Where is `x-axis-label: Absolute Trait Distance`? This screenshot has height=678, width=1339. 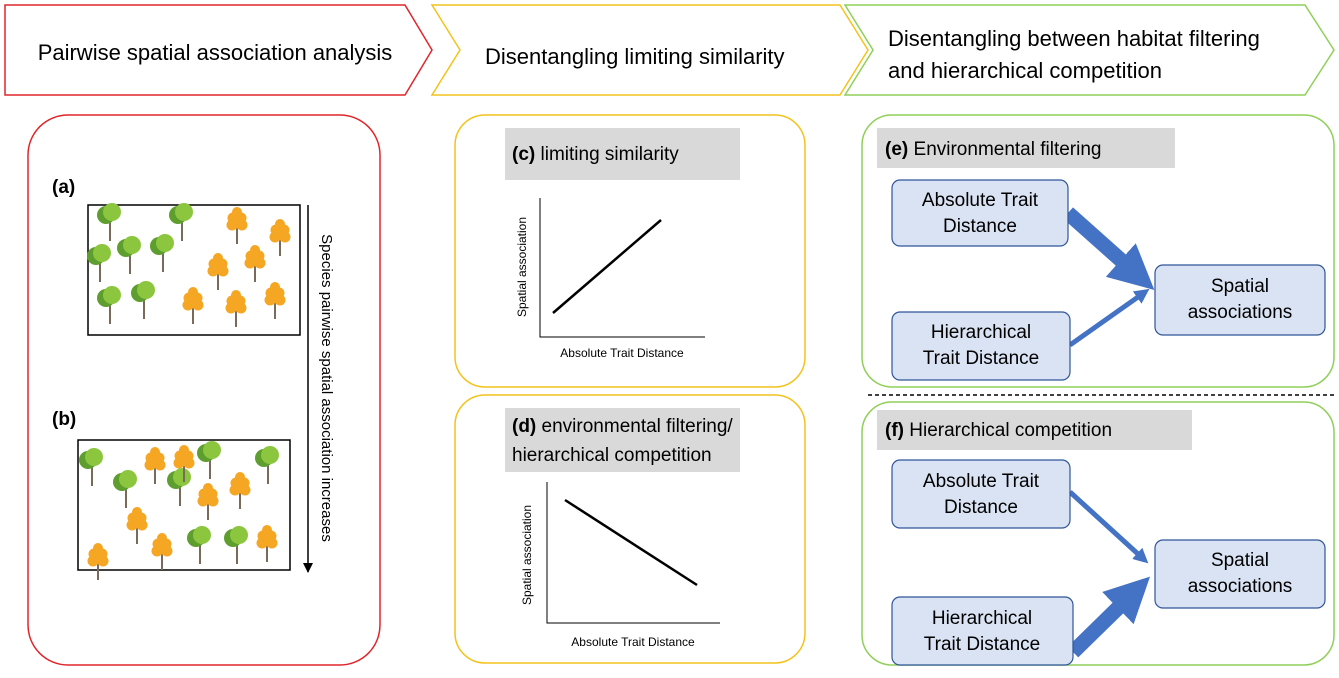
x-axis-label: Absolute Trait Distance is located at coordinates (622, 353).